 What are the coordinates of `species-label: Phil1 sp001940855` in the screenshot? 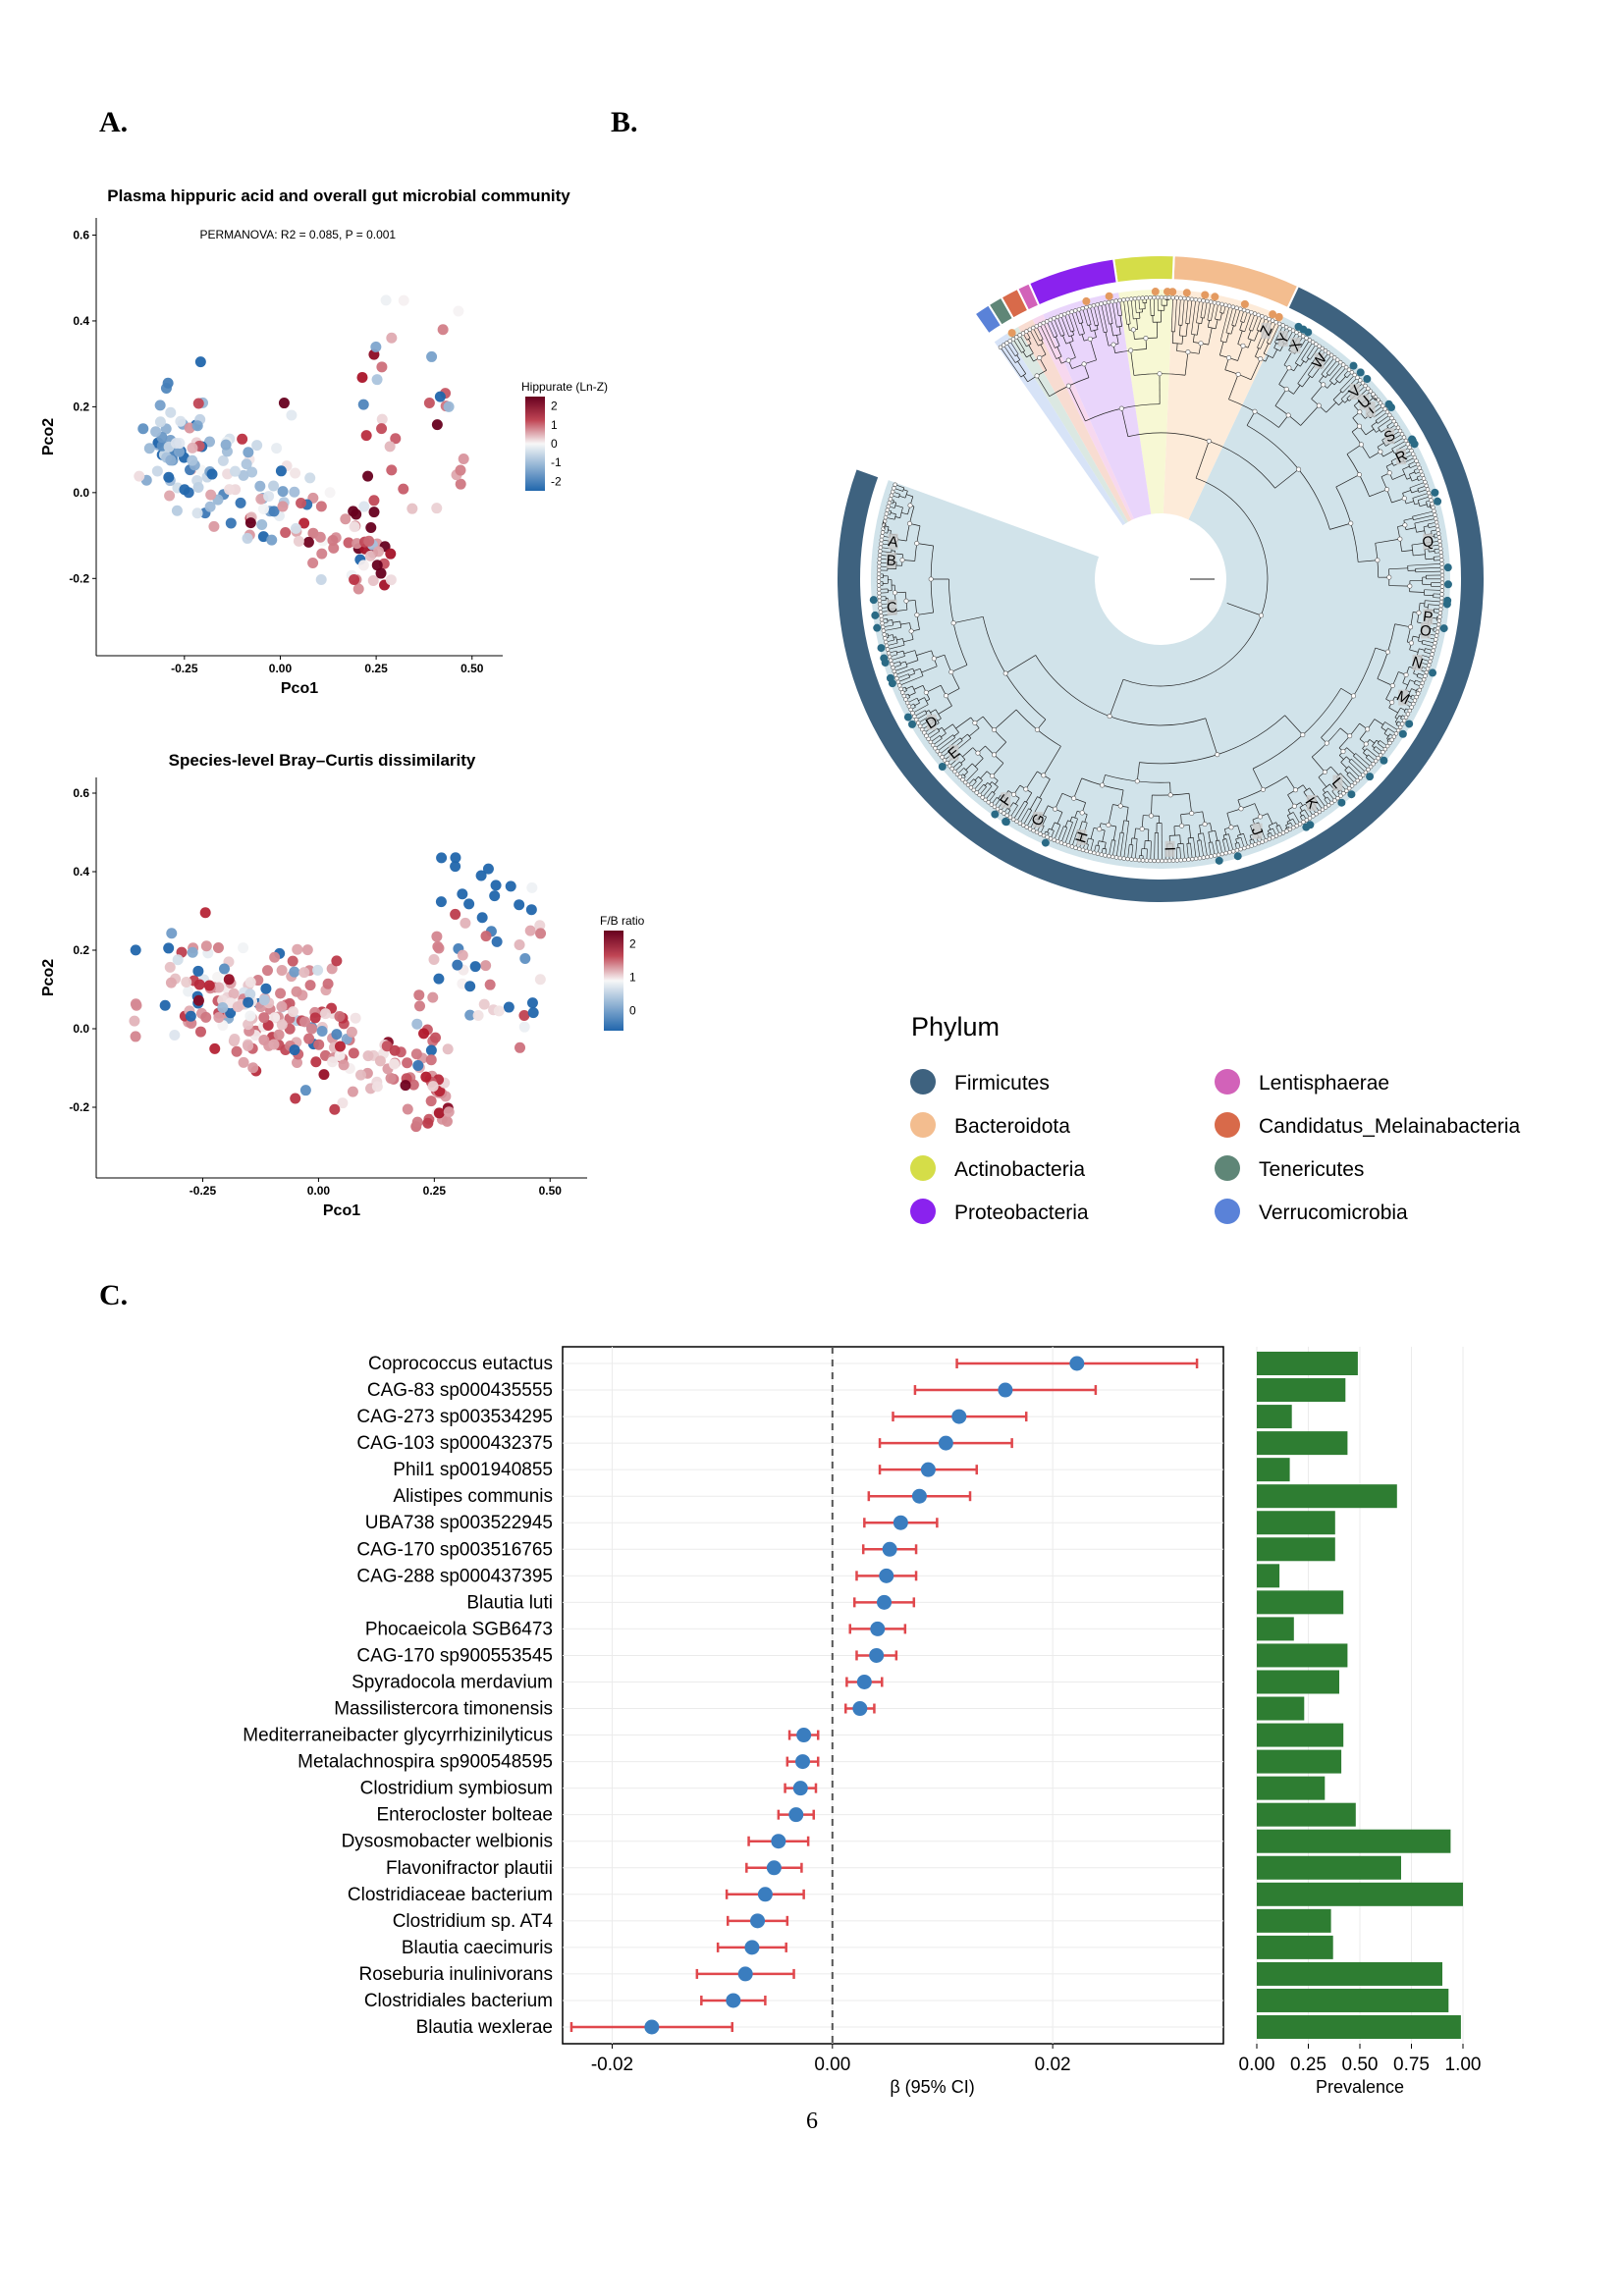 It's located at (473, 1470).